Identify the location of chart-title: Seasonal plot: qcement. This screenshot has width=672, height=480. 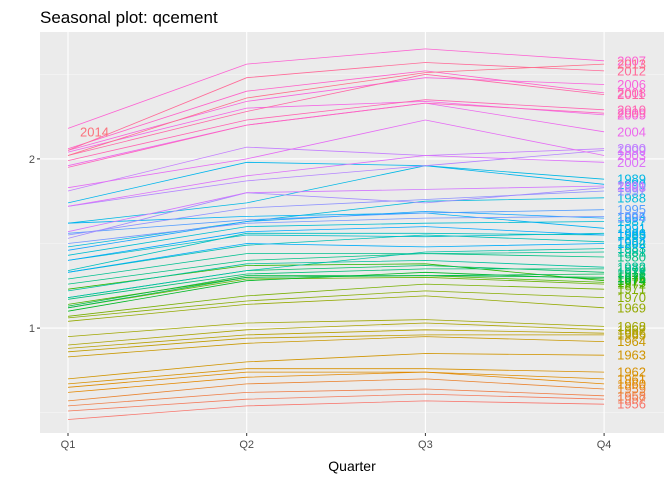
(129, 17).